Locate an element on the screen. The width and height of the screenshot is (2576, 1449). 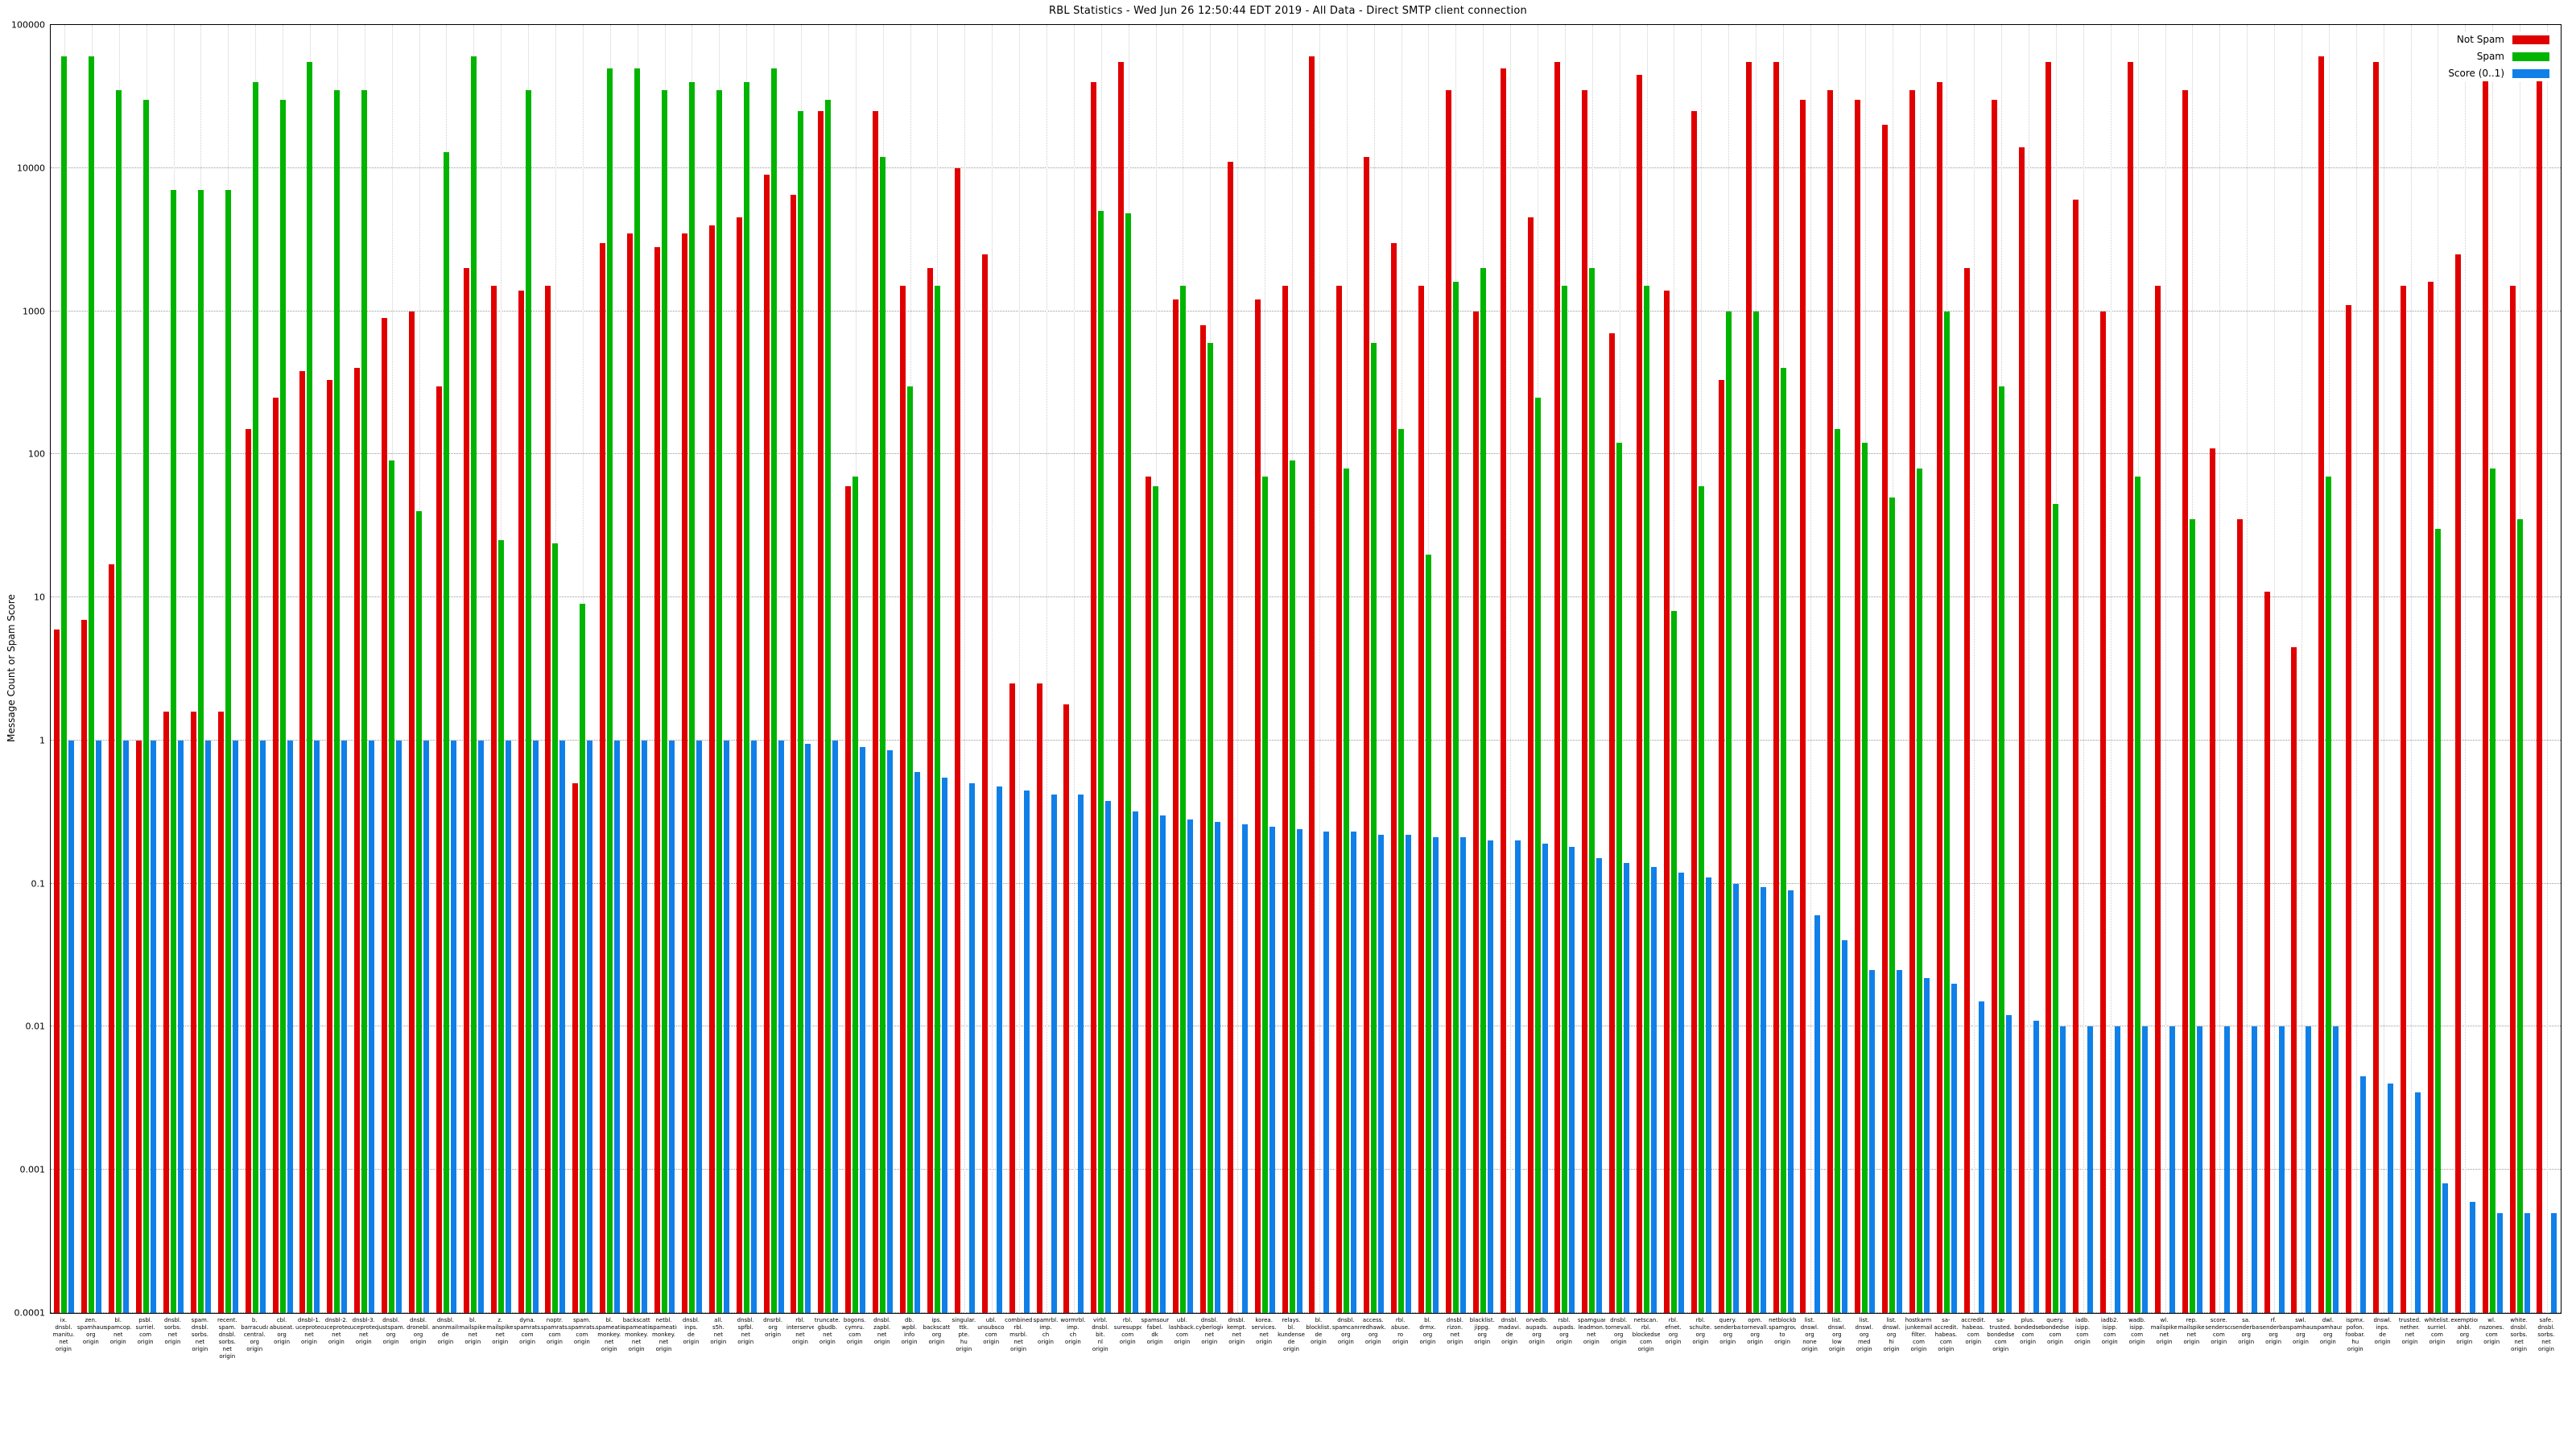
legend-item-spam: Spam is located at coordinates (2513, 56).